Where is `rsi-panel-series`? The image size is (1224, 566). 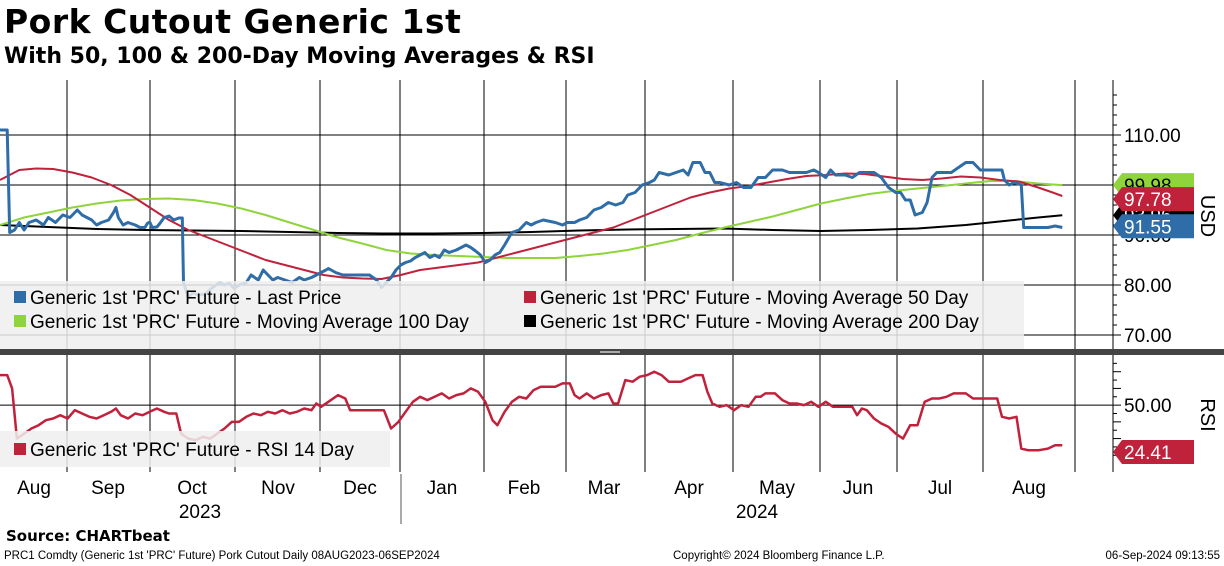
rsi-panel-series is located at coordinates (531, 411).